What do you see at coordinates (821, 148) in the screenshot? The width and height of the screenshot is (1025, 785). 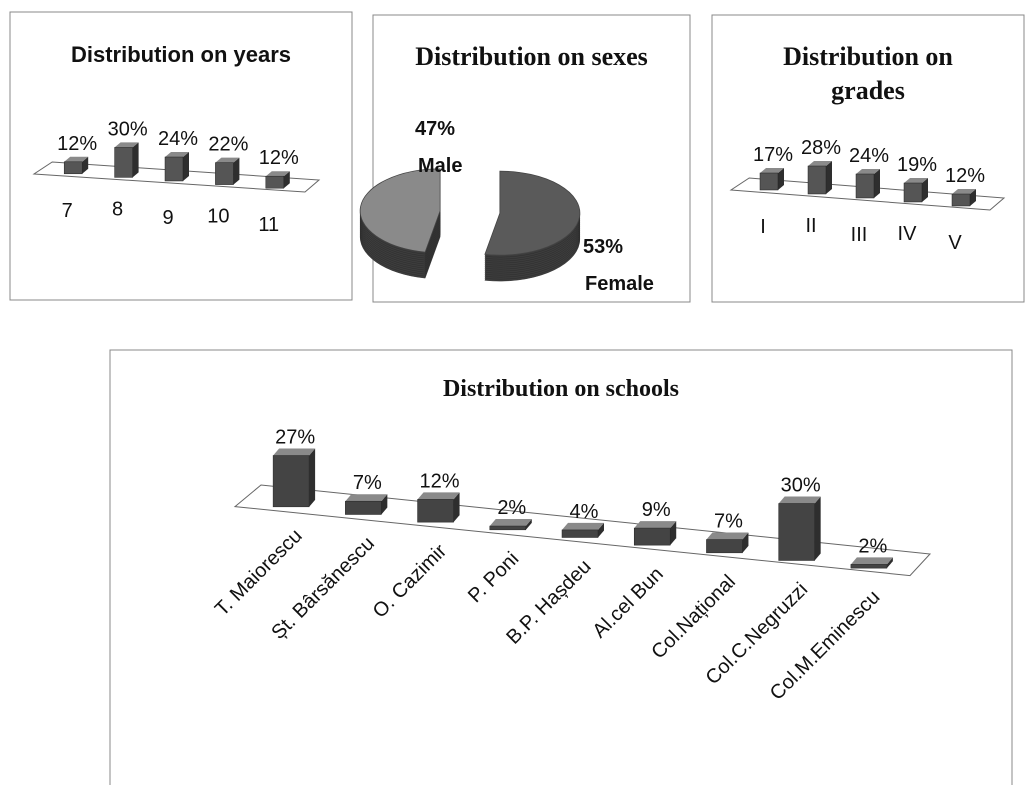 I see `data-label: 28%` at bounding box center [821, 148].